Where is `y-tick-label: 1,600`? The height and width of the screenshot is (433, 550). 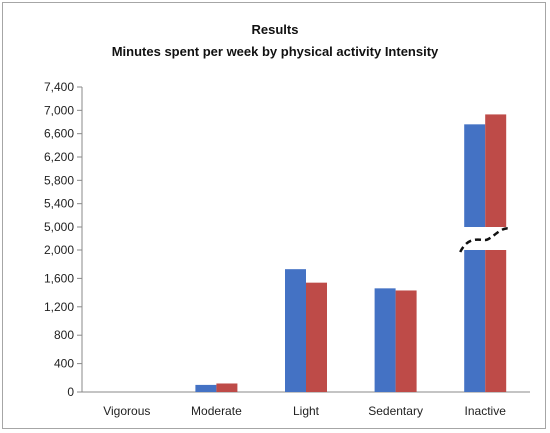 y-tick-label: 1,600 is located at coordinates (59, 278).